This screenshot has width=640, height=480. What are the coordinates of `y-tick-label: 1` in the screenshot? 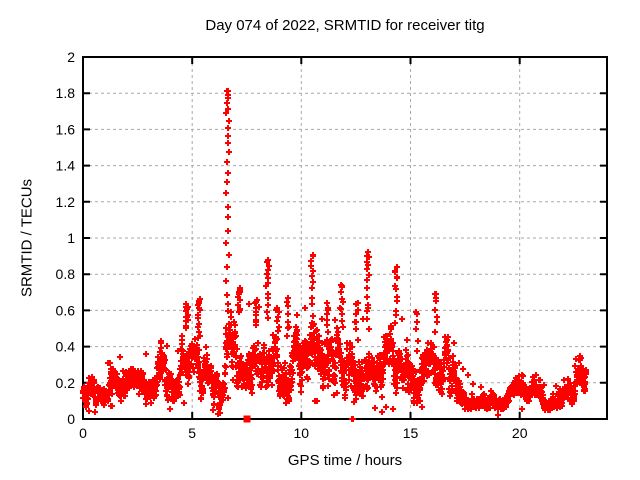 It's located at (71, 238).